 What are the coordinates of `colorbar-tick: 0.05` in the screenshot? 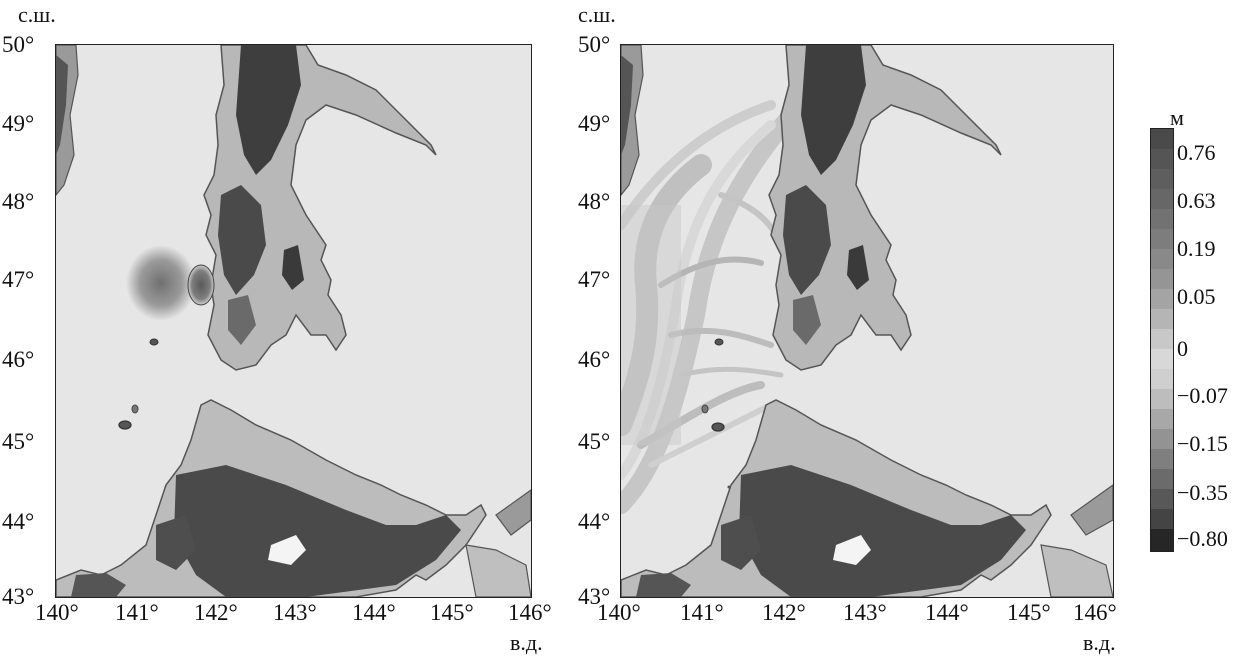 It's located at (1196, 296).